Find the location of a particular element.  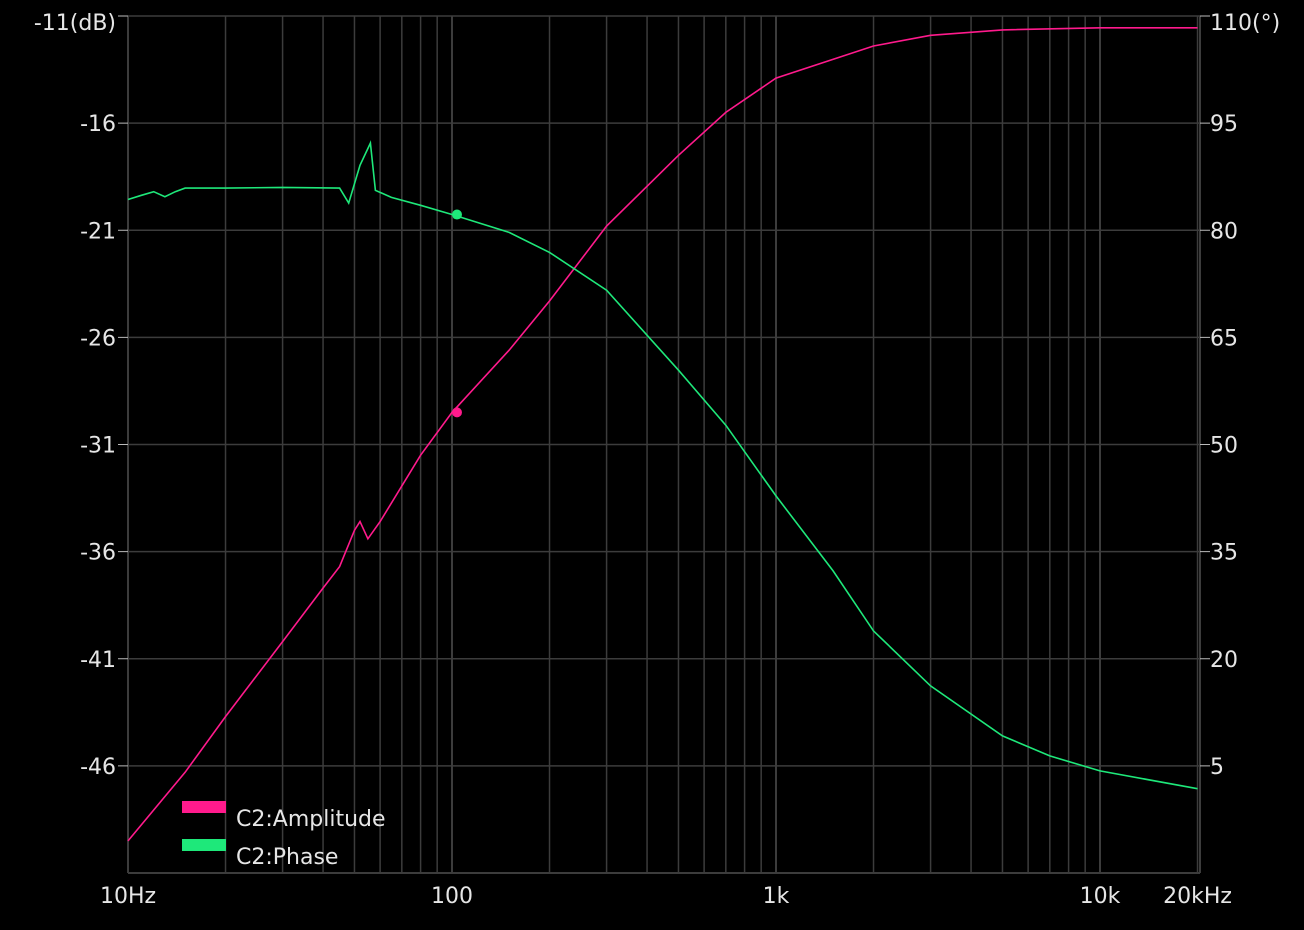

right-tick-label: 35 is located at coordinates (1224, 553).